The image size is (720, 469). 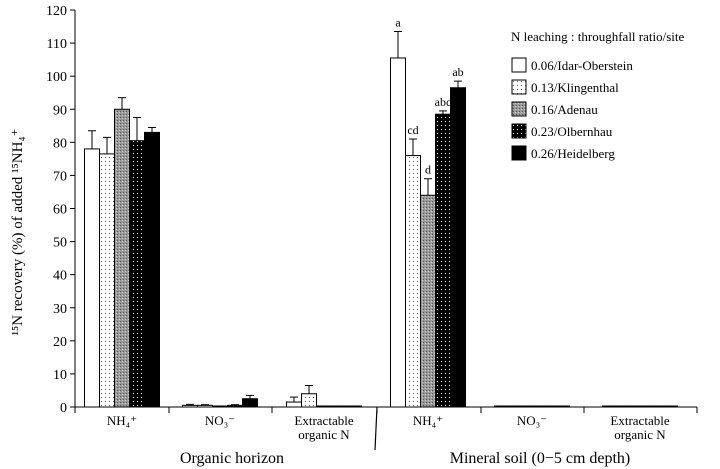 I want to click on legend-entry: 0.06/Idar-Oberstein, so click(x=582, y=65).